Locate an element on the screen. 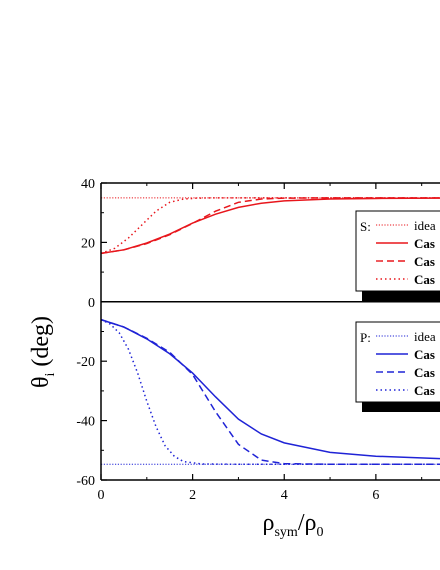  x-tick-label: 4 is located at coordinates (284, 495).